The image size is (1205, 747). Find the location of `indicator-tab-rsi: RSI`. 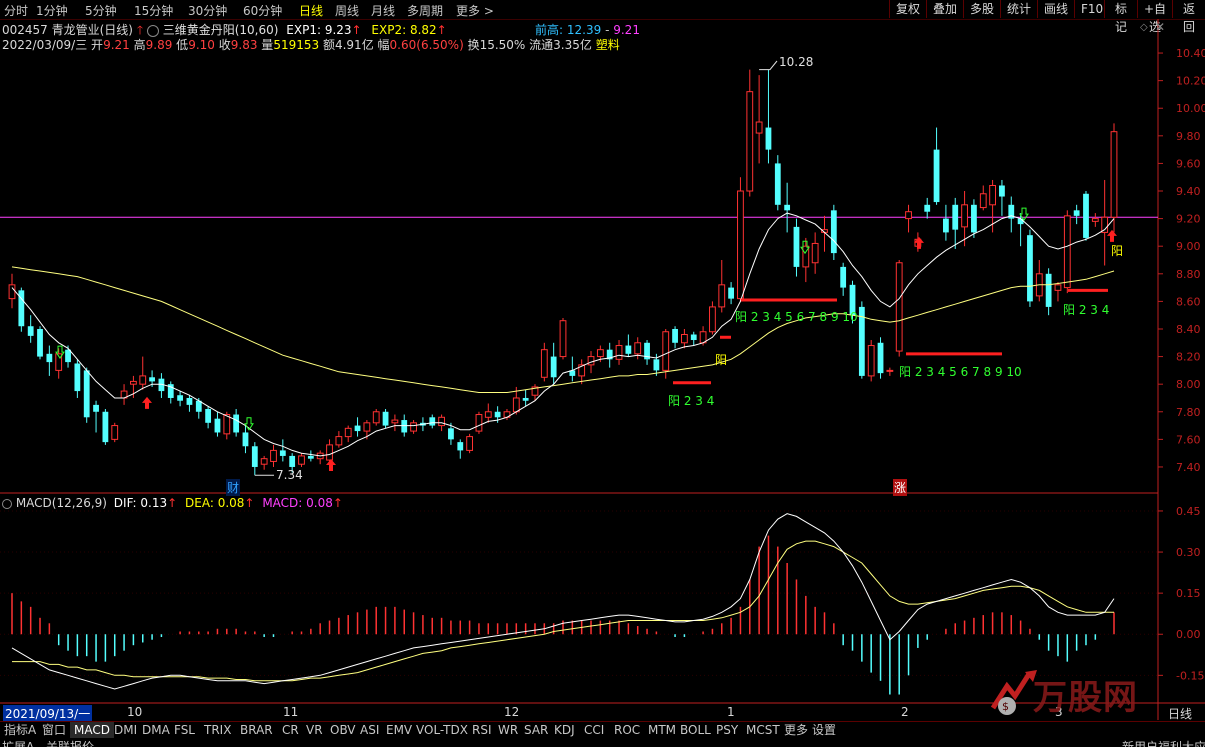

indicator-tab-rsi: RSI is located at coordinates (482, 730).